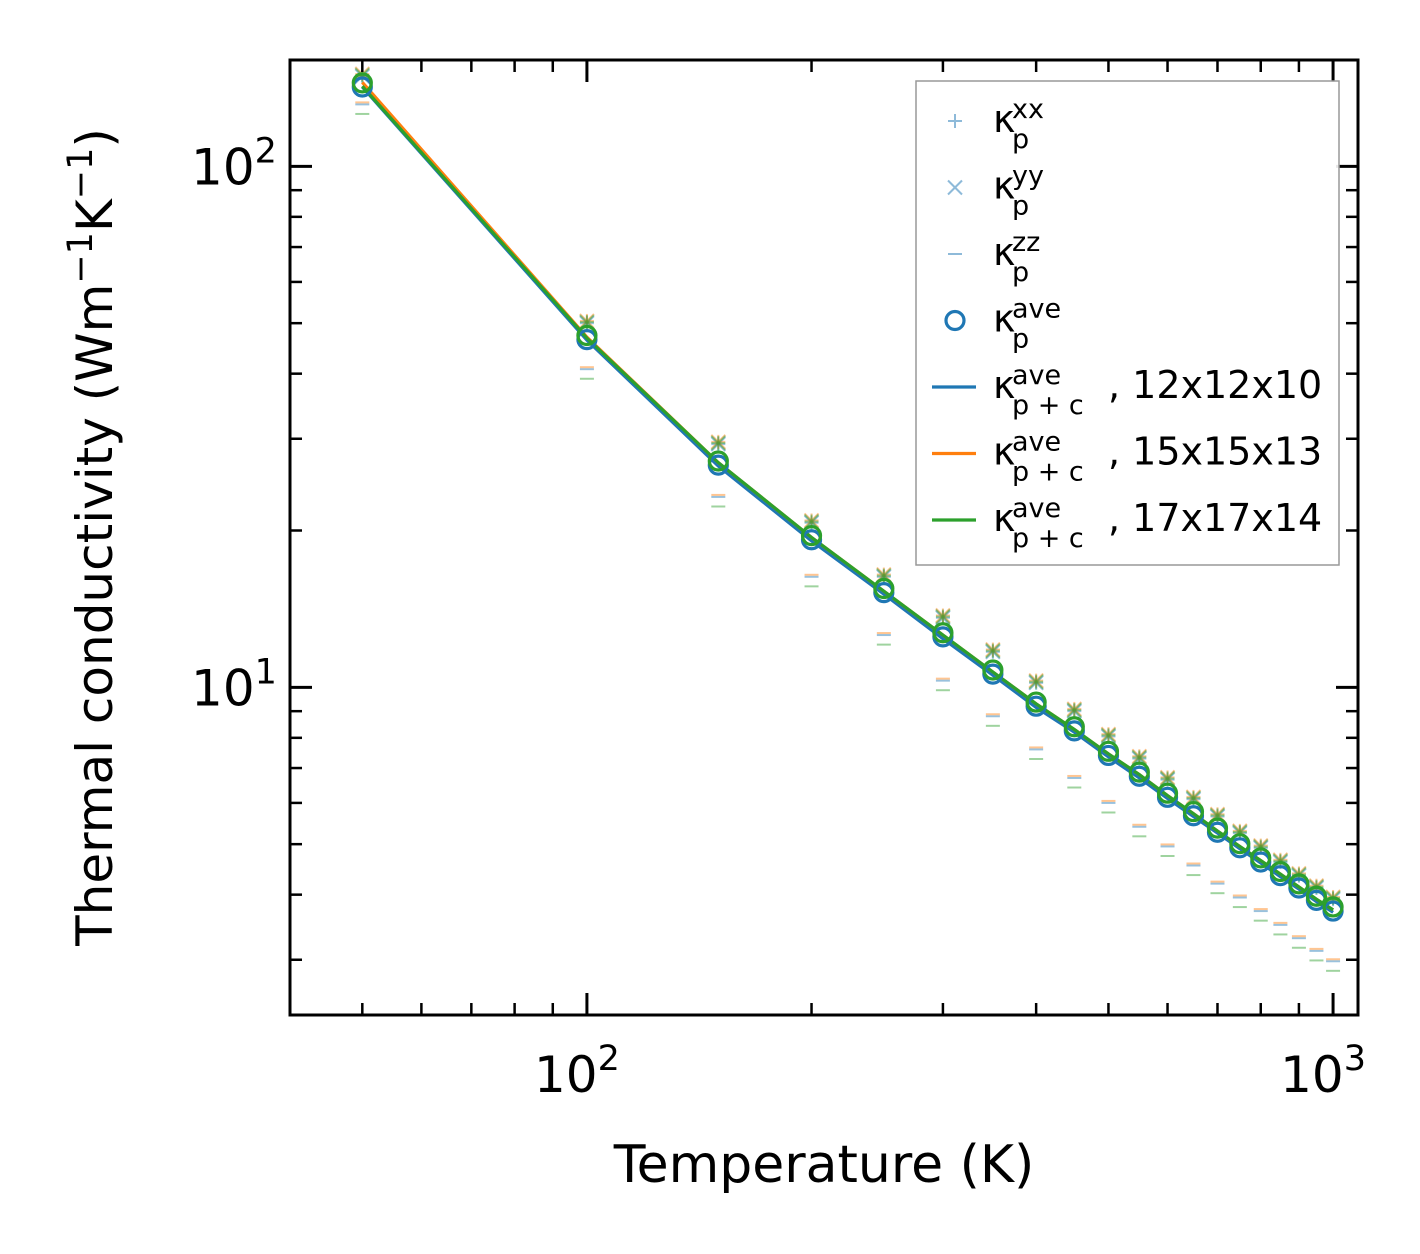 The image size is (1420, 1254). Describe the element at coordinates (1036, 508) in the screenshot. I see `legend-superscript: ave` at that location.